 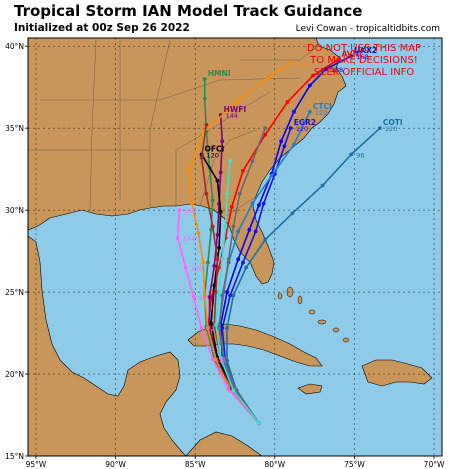 I want to click on model-name-label: CTCI, so click(x=322, y=106).